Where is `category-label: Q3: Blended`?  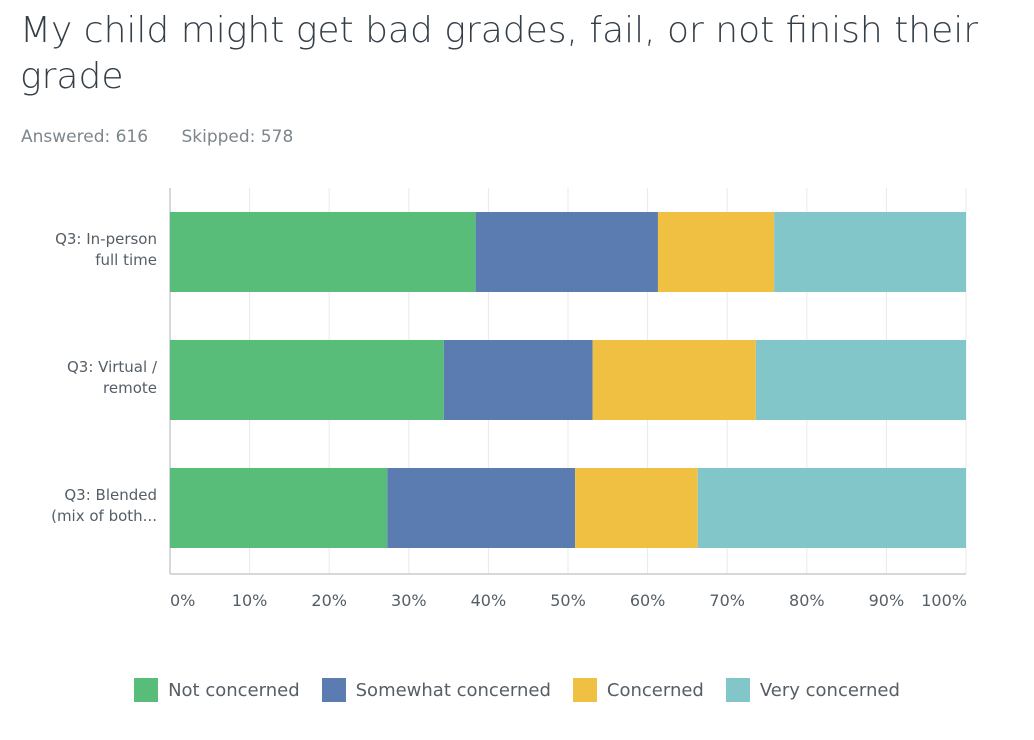
category-label: Q3: Blended is located at coordinates (110, 495).